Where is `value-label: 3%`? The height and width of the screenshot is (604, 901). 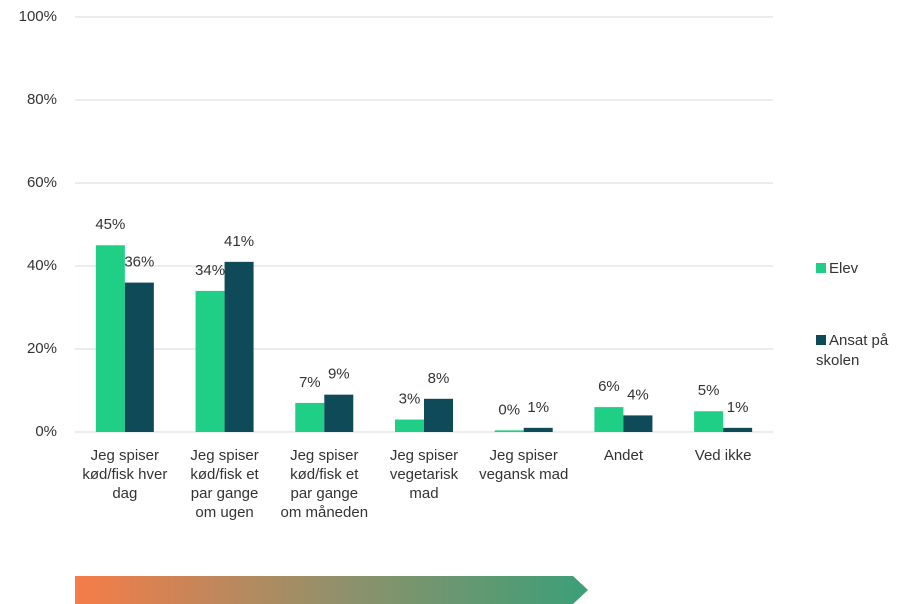
value-label: 3% is located at coordinates (410, 399).